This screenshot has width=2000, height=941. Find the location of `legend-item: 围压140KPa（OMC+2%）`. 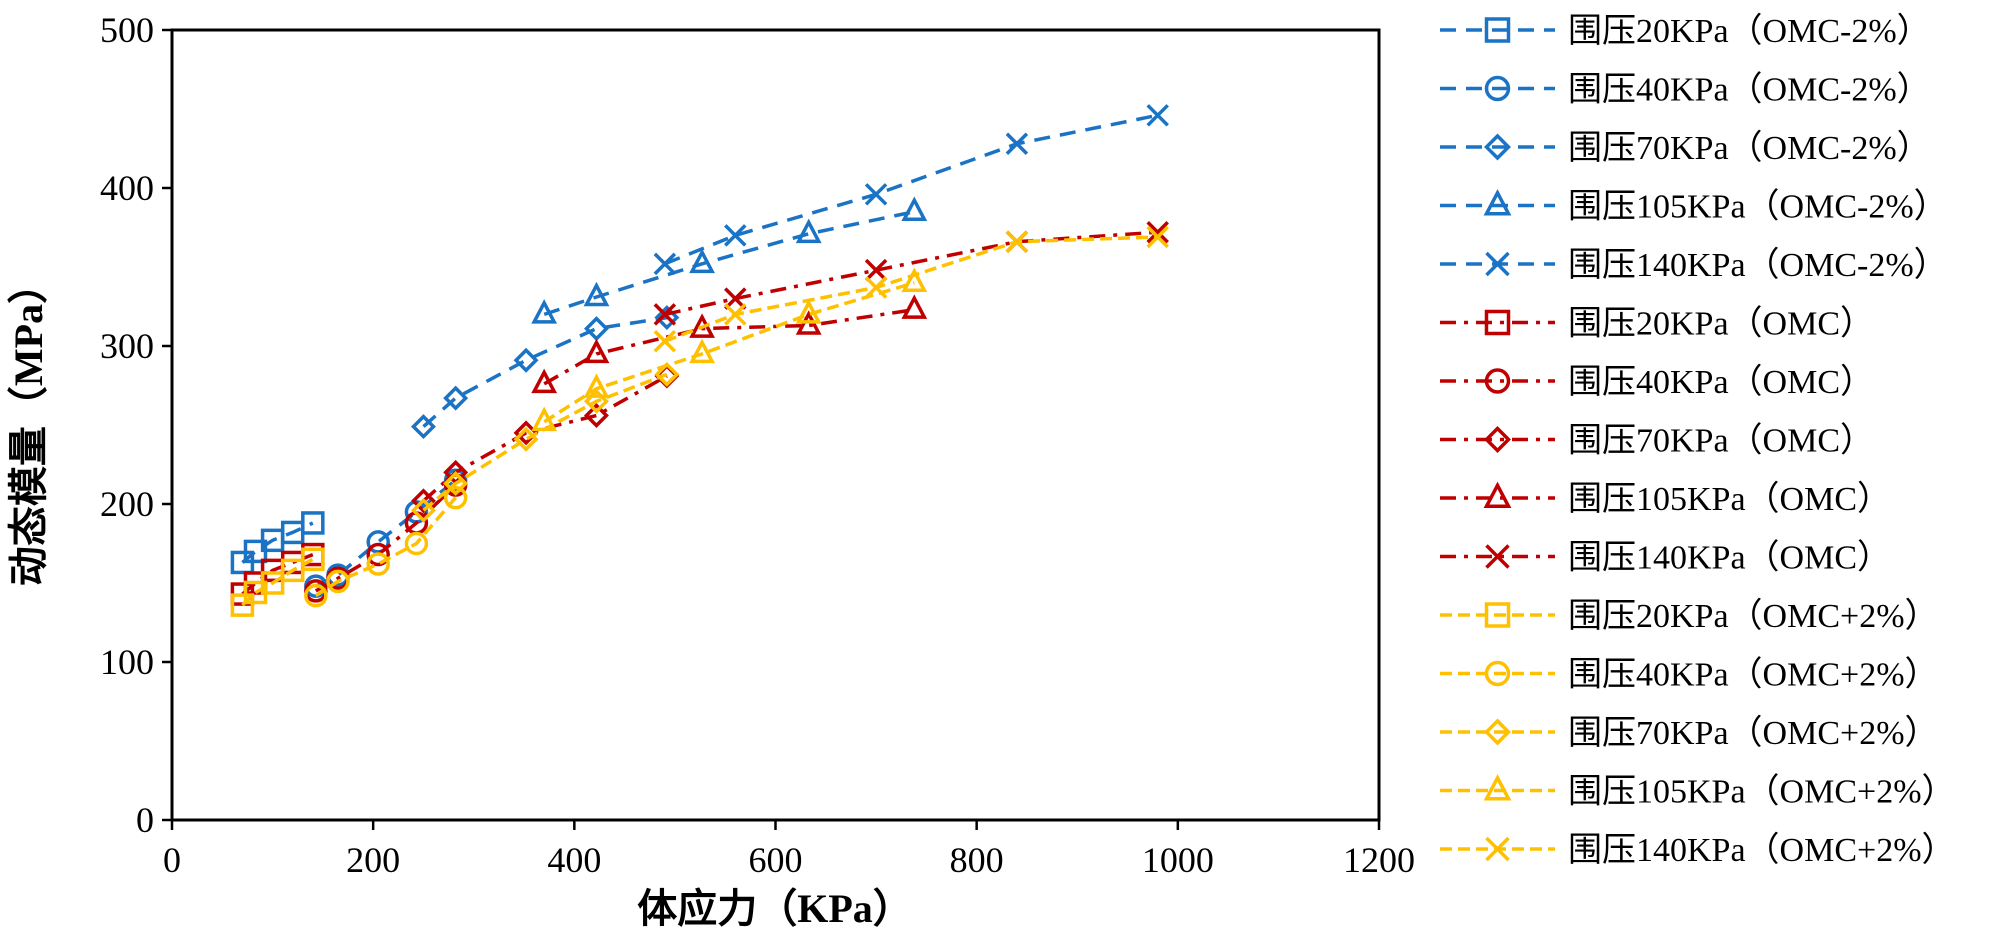

legend-item: 围压140KPa（OMC+2%） is located at coordinates (1698, 850).